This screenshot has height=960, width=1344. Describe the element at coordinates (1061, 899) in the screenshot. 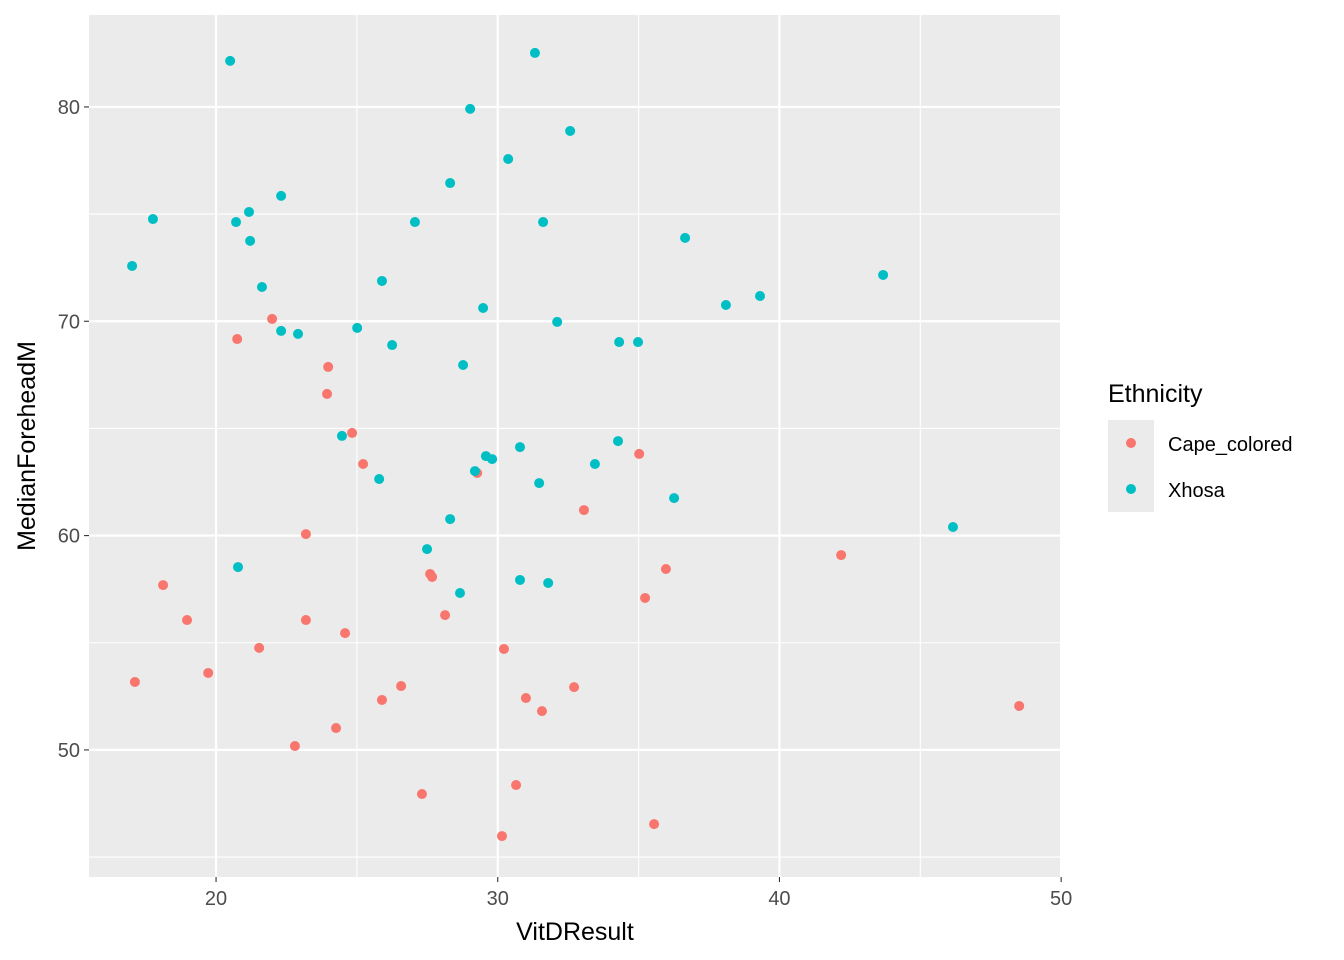

I see `x-tick-label: 50` at that location.